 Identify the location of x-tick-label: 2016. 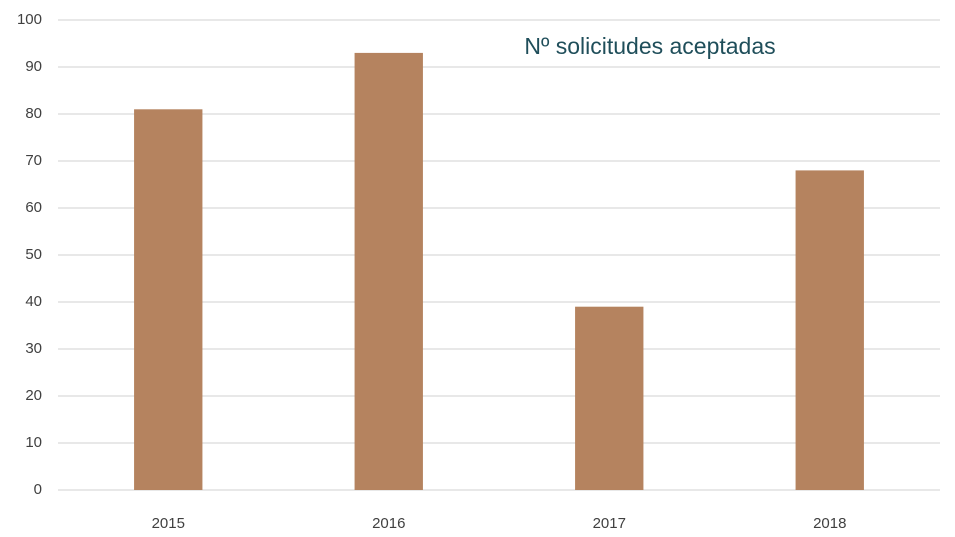
(388, 523).